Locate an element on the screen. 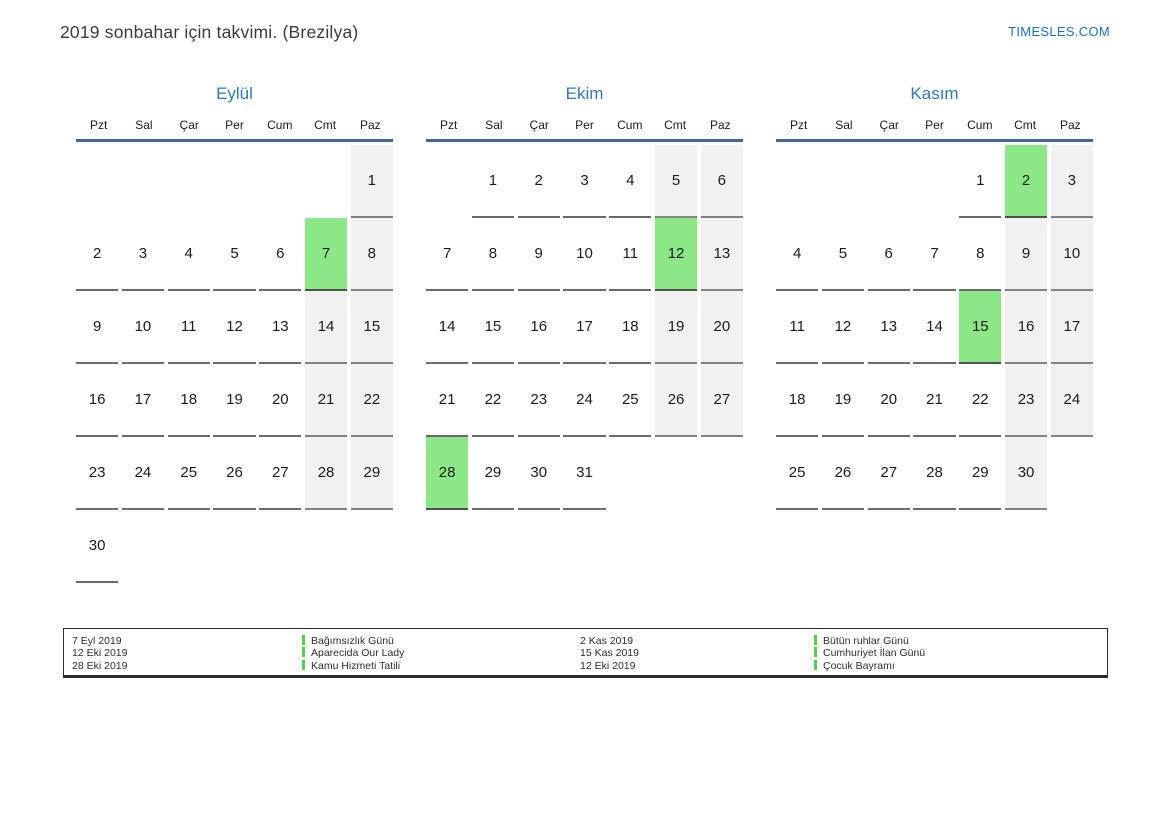 The image size is (1169, 827). legend-dates-column: 2 Kas 2019 15 Kas 2019 12 Eki 2019 is located at coordinates (609, 653).